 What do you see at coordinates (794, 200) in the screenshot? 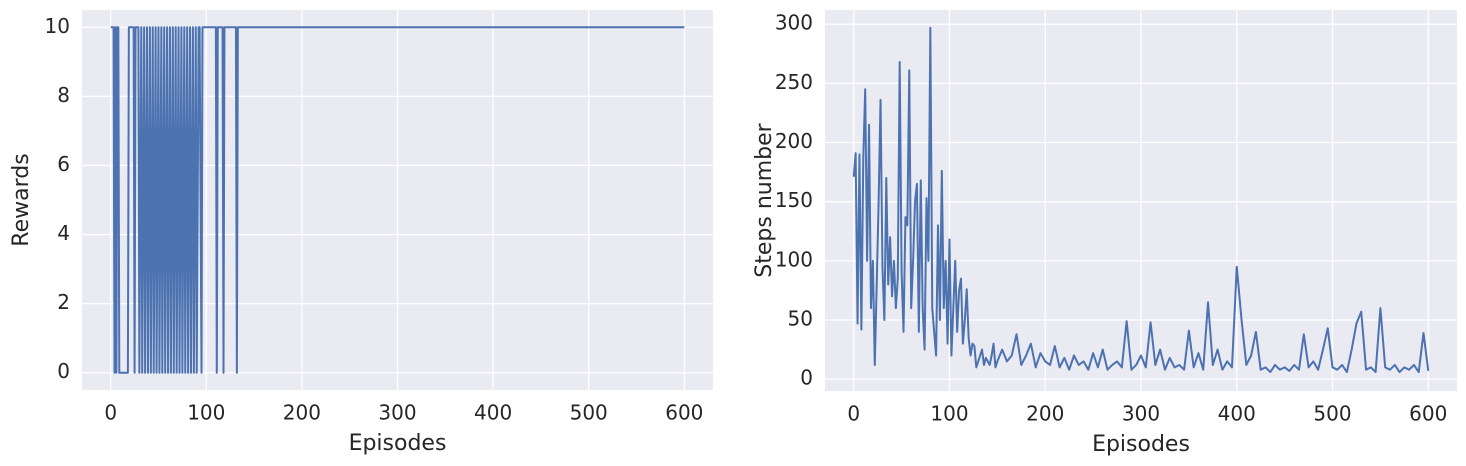
I see `y-tick-label: 150` at bounding box center [794, 200].